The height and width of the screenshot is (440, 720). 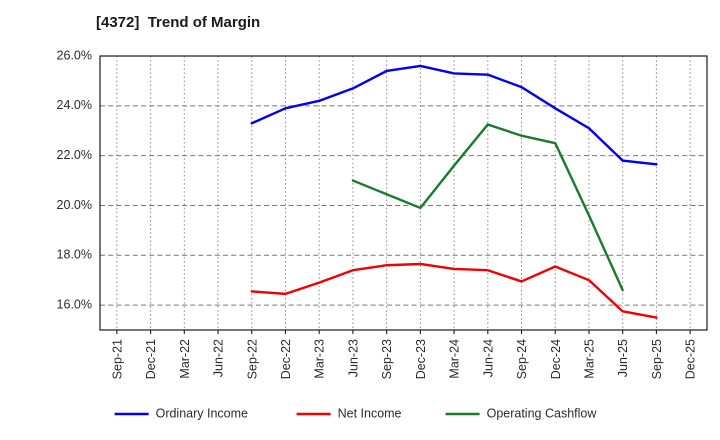 I want to click on chart-title: [4372] Trend of Margin, so click(x=178, y=22).